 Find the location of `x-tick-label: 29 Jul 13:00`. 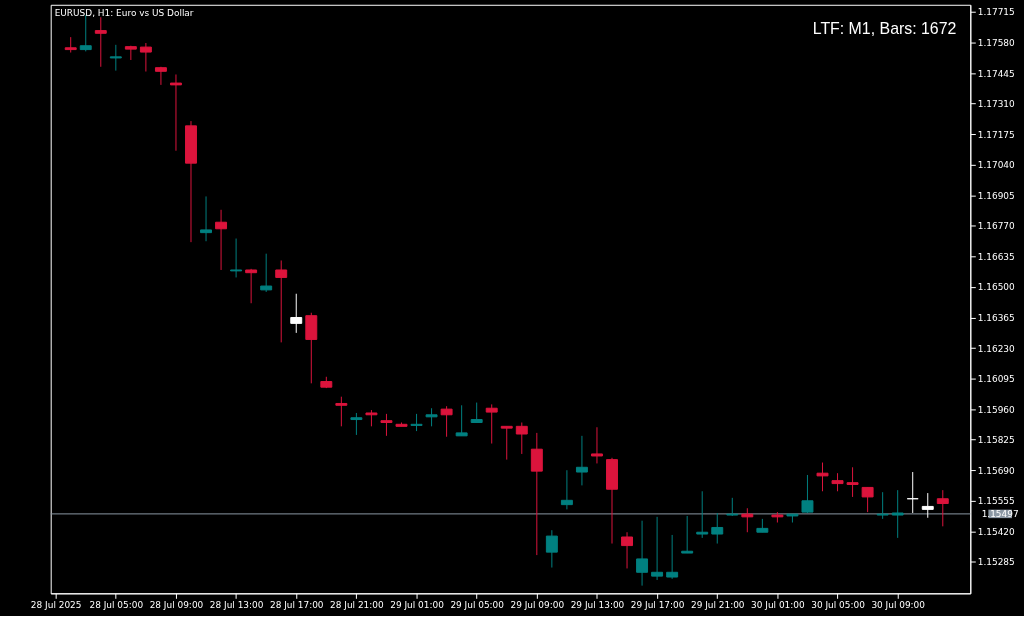

x-tick-label: 29 Jul 13:00 is located at coordinates (597, 604).